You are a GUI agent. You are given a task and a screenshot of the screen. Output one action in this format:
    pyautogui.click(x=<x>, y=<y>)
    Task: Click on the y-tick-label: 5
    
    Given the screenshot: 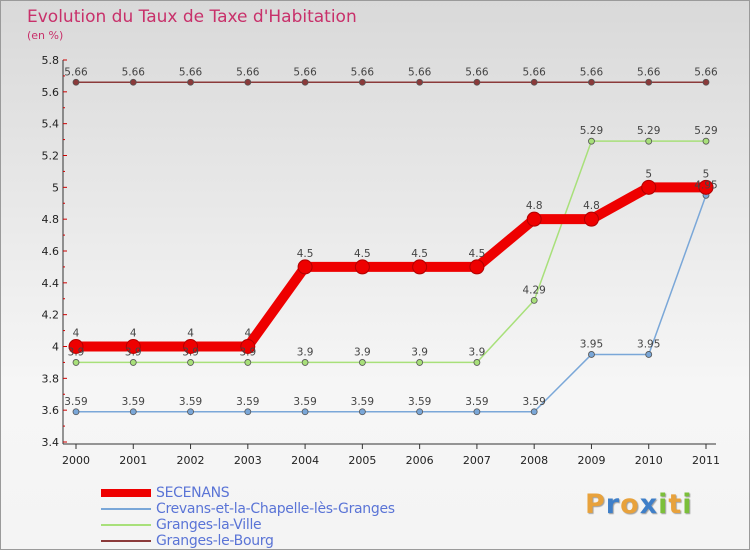 What is the action you would take?
    pyautogui.click(x=55, y=187)
    